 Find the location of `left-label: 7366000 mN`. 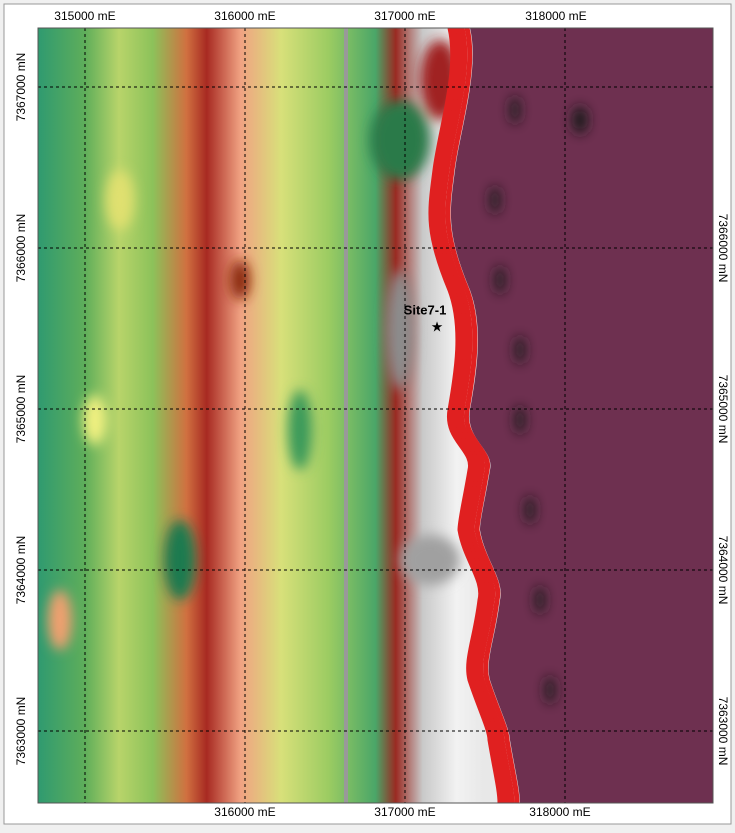

left-label: 7366000 mN is located at coordinates (21, 248).